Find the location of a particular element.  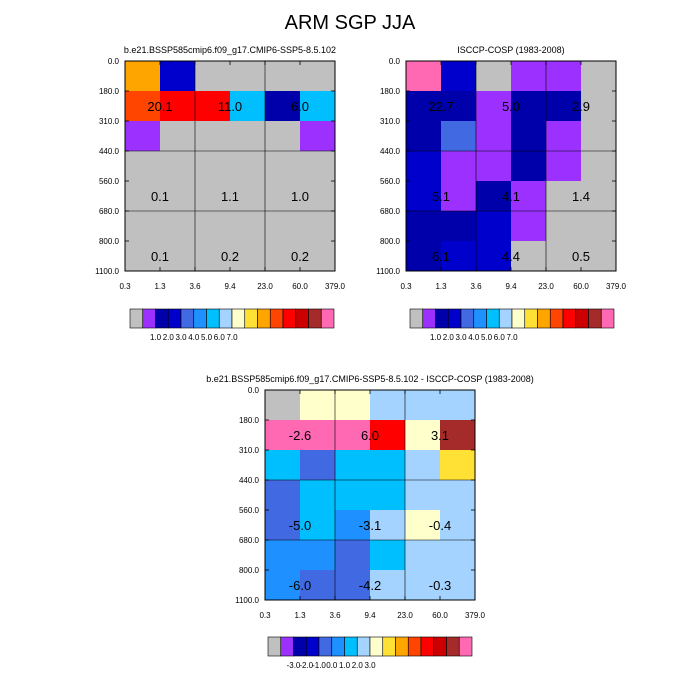

x-tick-label: 23.0 is located at coordinates (265, 286).